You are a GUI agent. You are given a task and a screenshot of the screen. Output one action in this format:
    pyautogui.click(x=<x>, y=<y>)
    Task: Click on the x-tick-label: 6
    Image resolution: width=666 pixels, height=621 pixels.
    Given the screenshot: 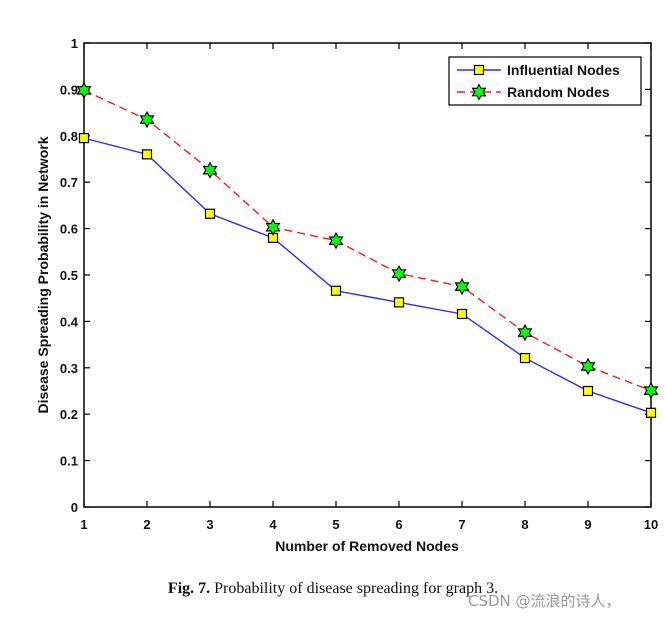 What is the action you would take?
    pyautogui.click(x=398, y=524)
    